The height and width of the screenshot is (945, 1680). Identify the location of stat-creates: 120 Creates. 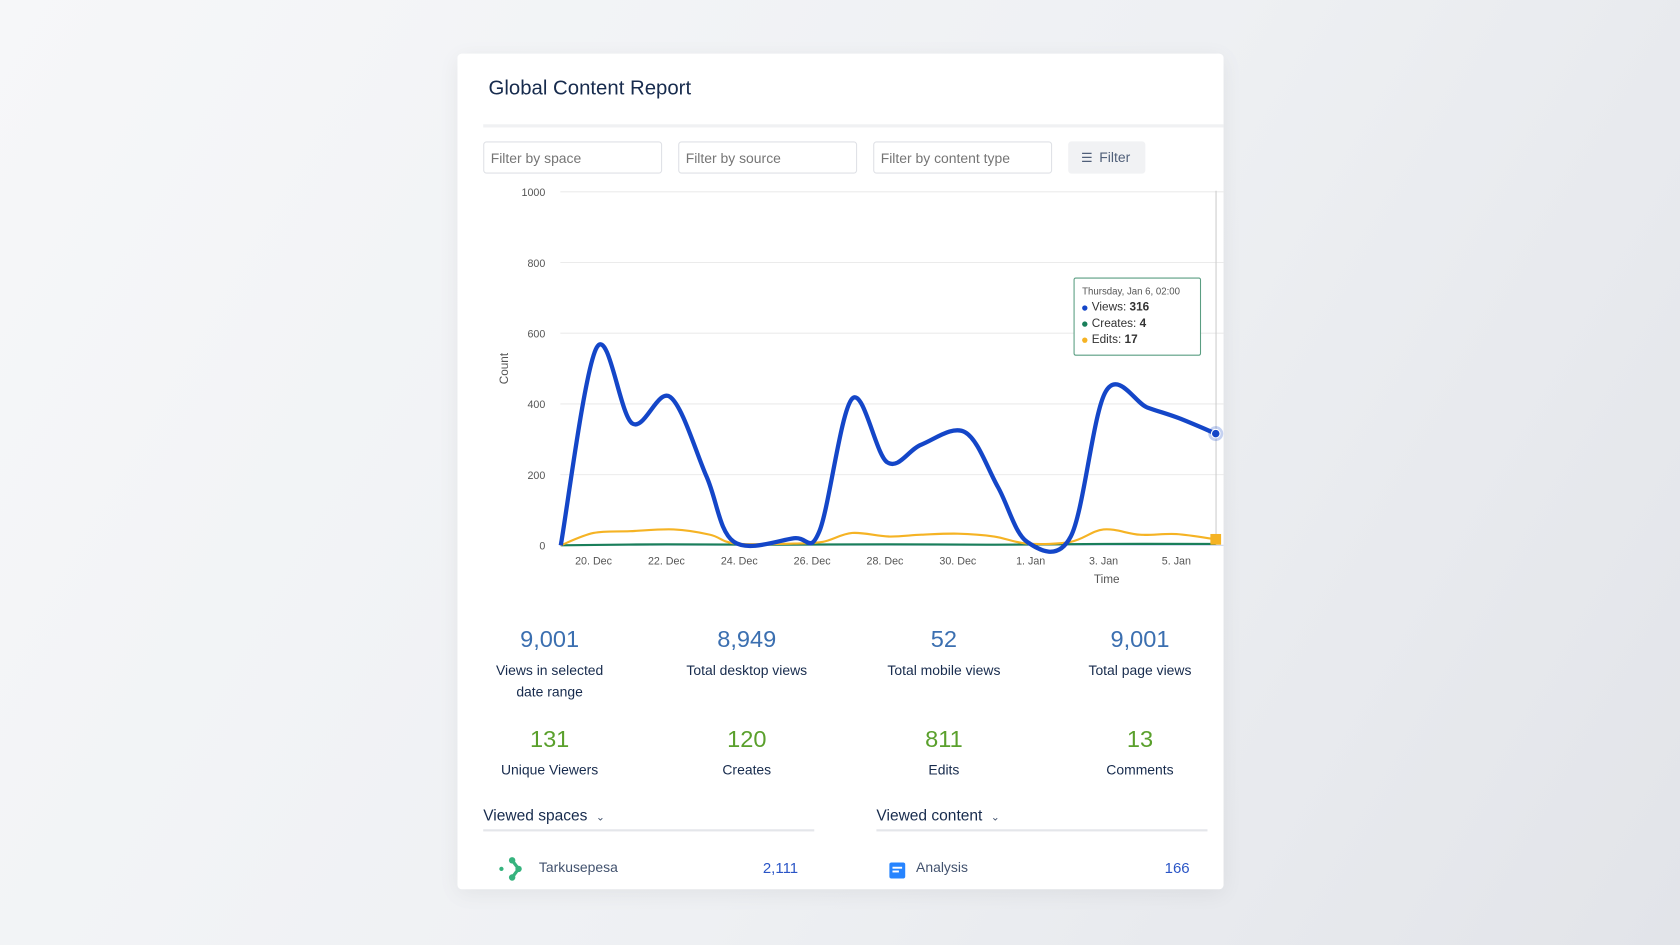
(747, 751).